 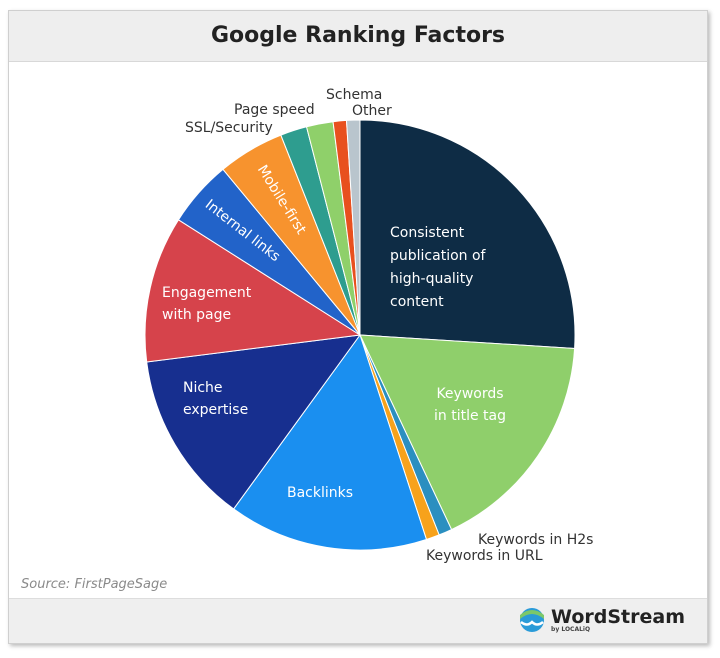 I want to click on chart-title: Google Ranking Factors, so click(x=358, y=36).